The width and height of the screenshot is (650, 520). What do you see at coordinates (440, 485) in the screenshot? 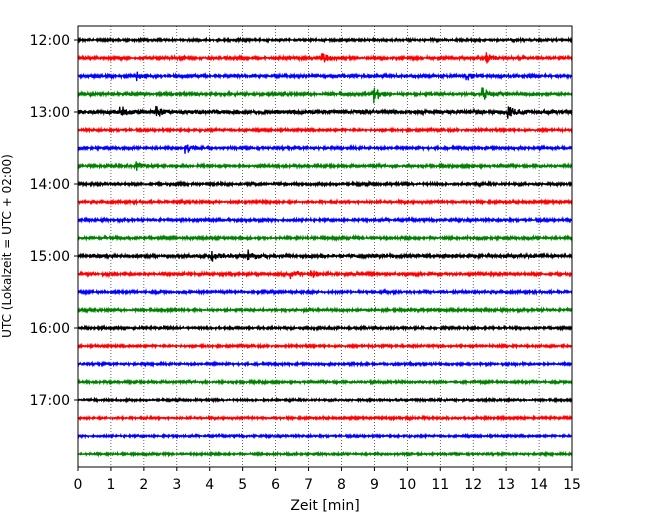
I see `x-tick-label: 11` at bounding box center [440, 485].